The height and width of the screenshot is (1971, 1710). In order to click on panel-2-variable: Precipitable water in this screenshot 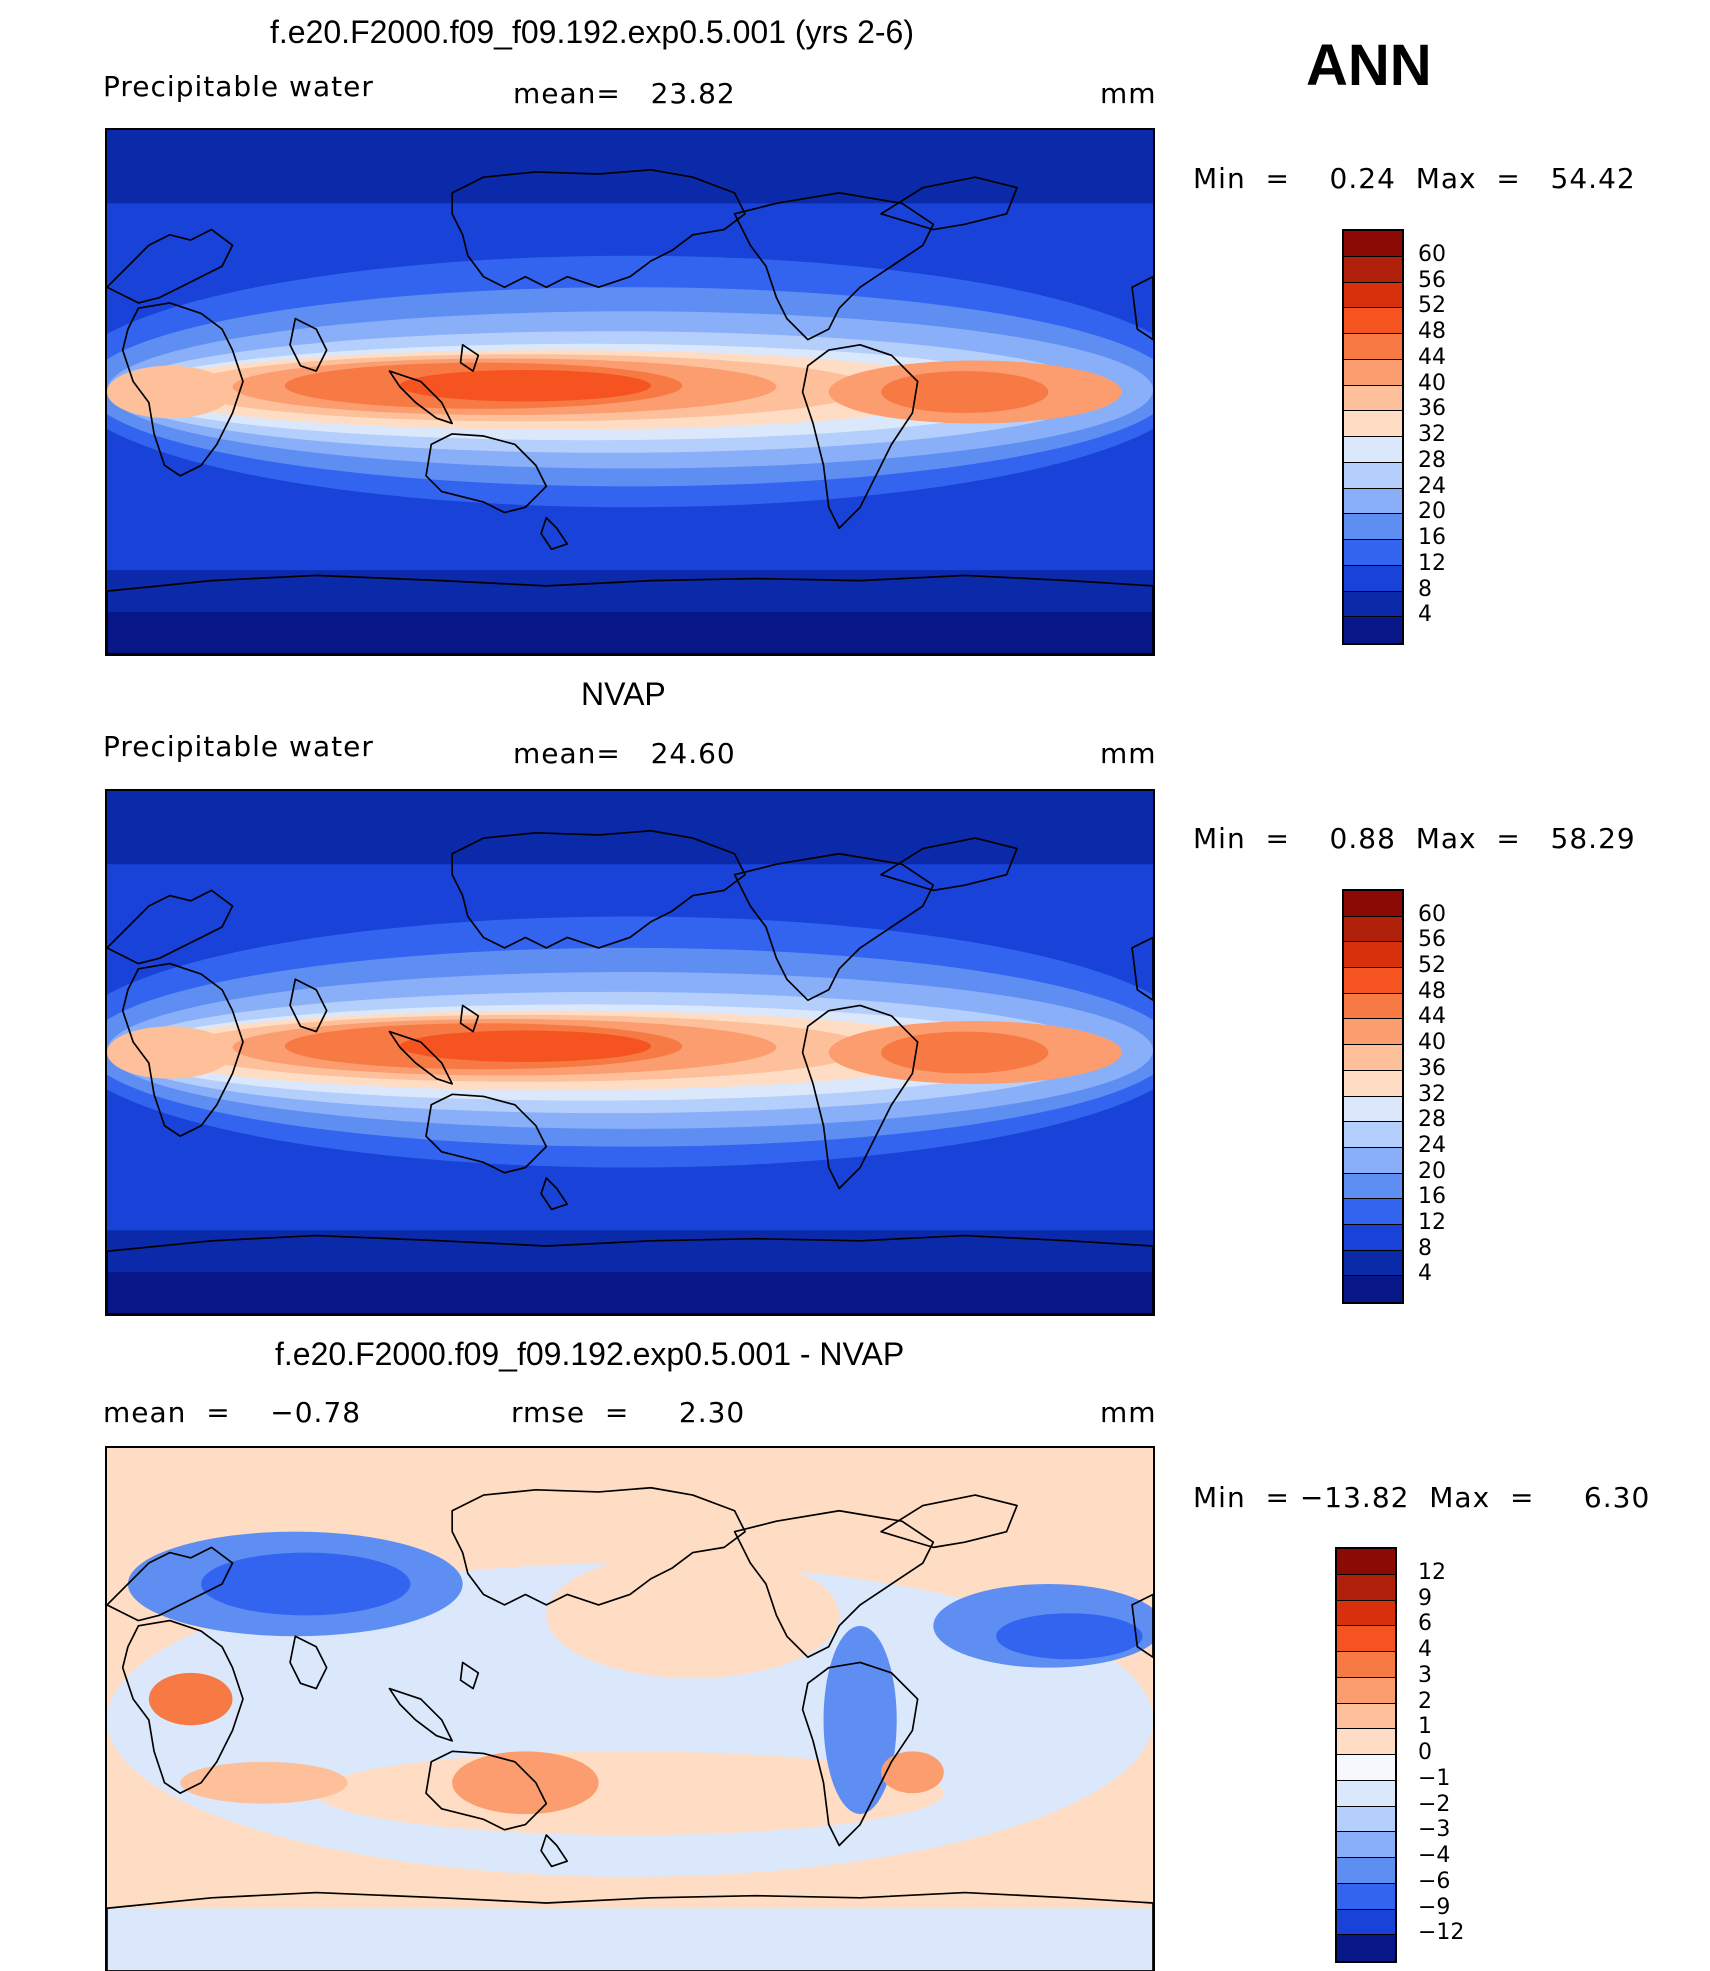, I will do `click(238, 746)`.